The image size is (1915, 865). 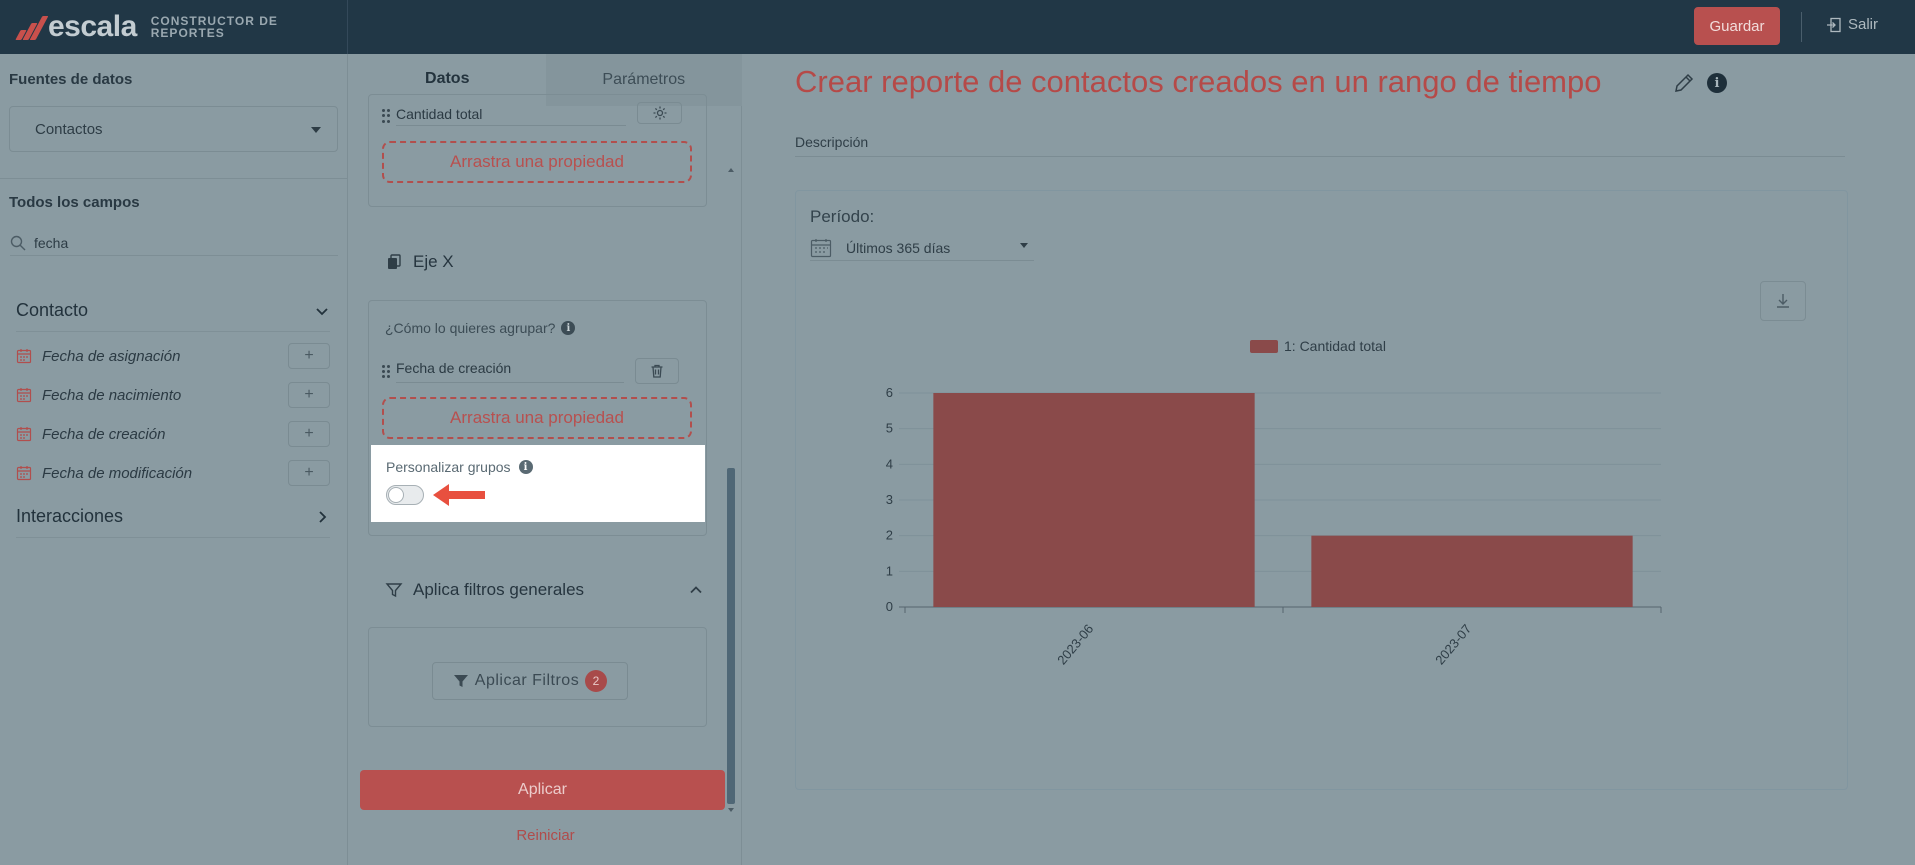 What do you see at coordinates (537, 162) in the screenshot?
I see `y-axis-drop-zone: Arrastra una propiedad` at bounding box center [537, 162].